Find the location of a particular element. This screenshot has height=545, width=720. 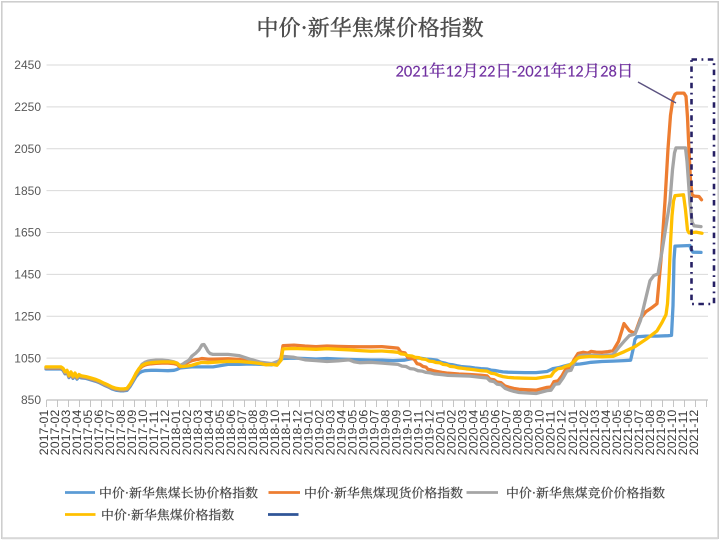

svg-text: 2021-01 is located at coordinates (573, 433).